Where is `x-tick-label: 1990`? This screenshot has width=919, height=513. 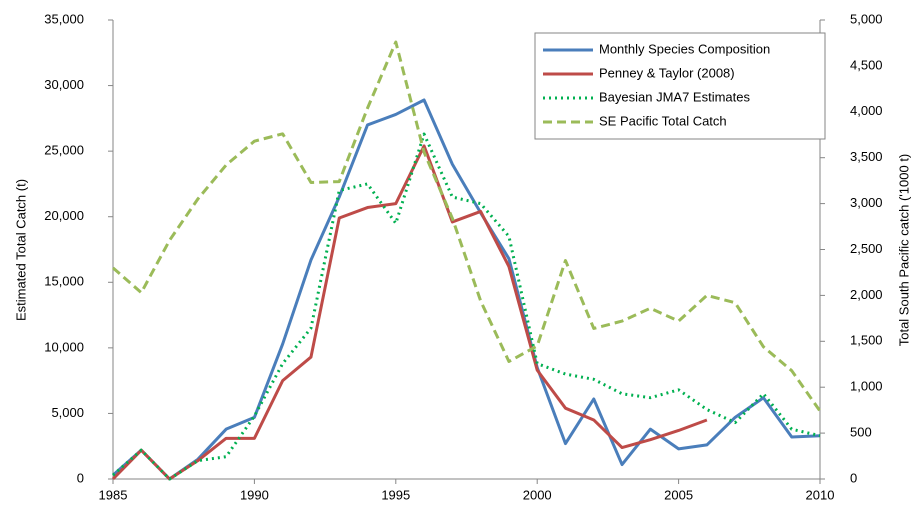
x-tick-label: 1990 is located at coordinates (254, 494).